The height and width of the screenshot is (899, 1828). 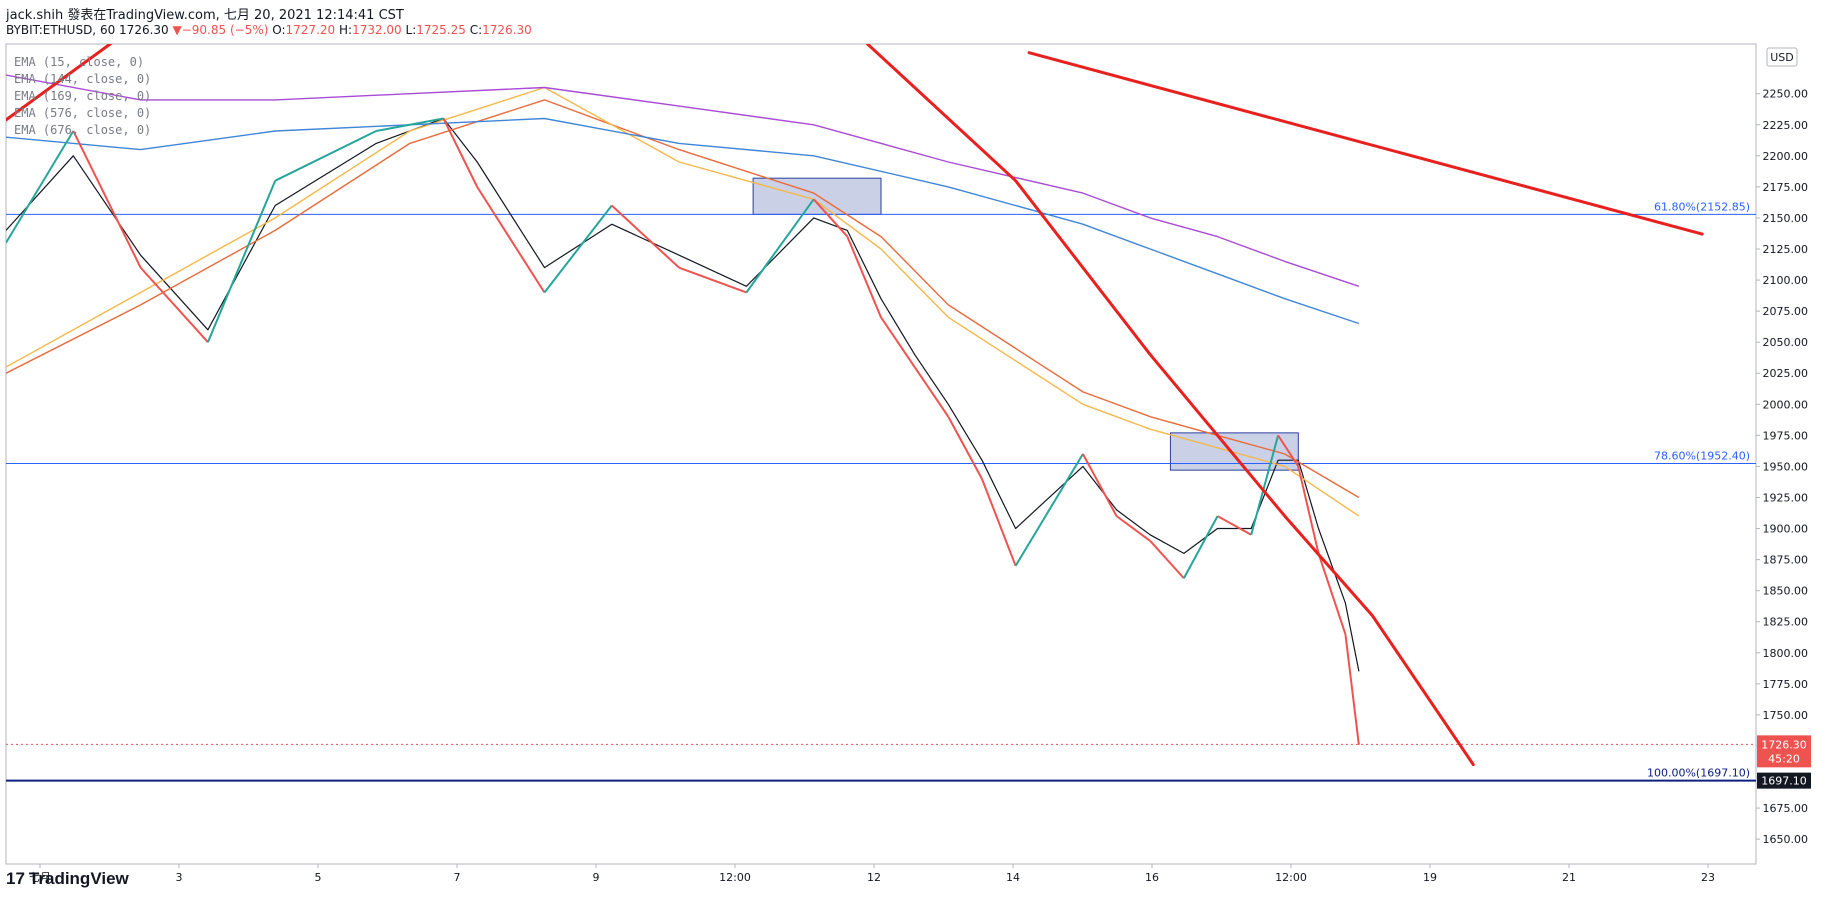 What do you see at coordinates (1786, 342) in the screenshot?
I see `y-tick-label: 2050.00` at bounding box center [1786, 342].